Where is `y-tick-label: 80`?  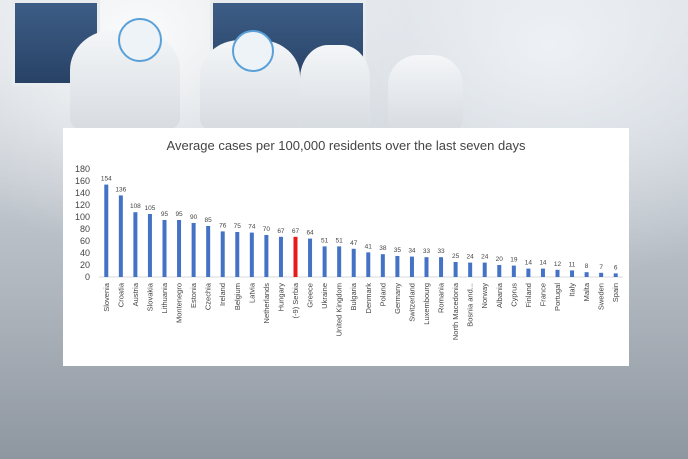
y-tick-label: 80 is located at coordinates (85, 229).